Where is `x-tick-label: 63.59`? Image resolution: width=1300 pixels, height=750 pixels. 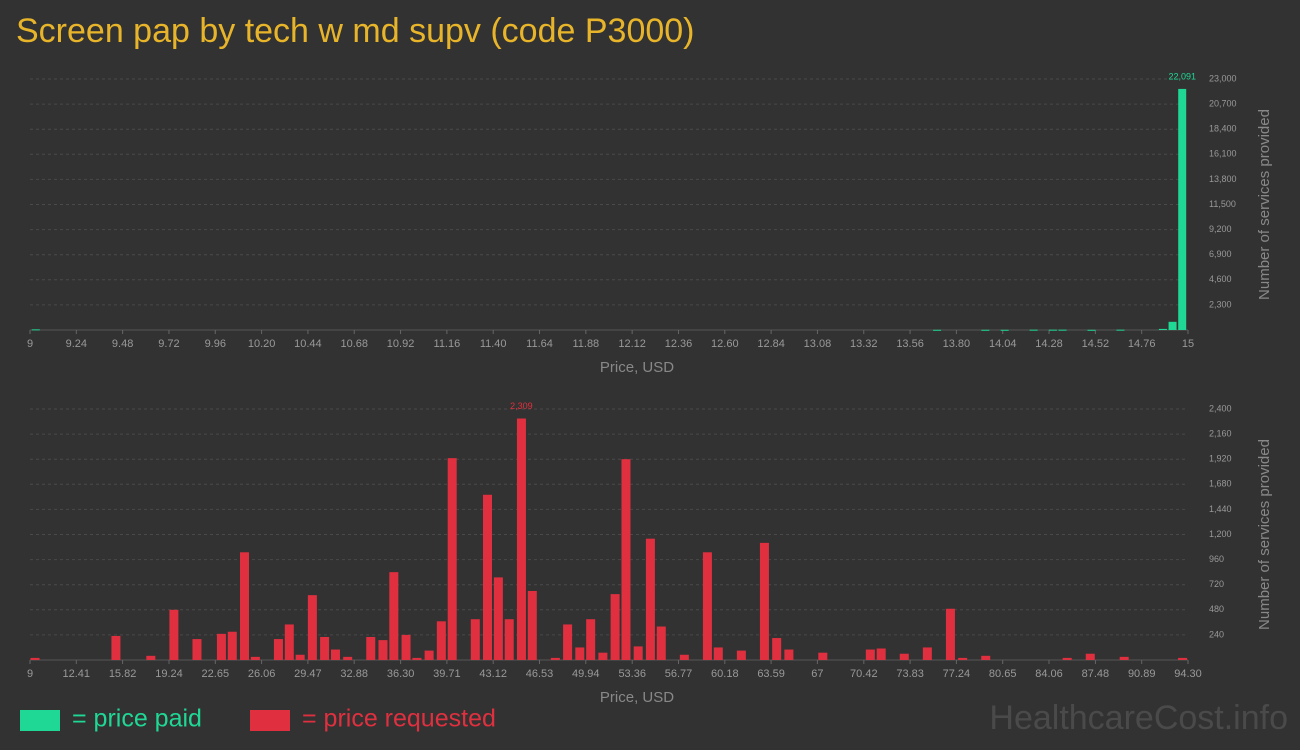 x-tick-label: 63.59 is located at coordinates (771, 674).